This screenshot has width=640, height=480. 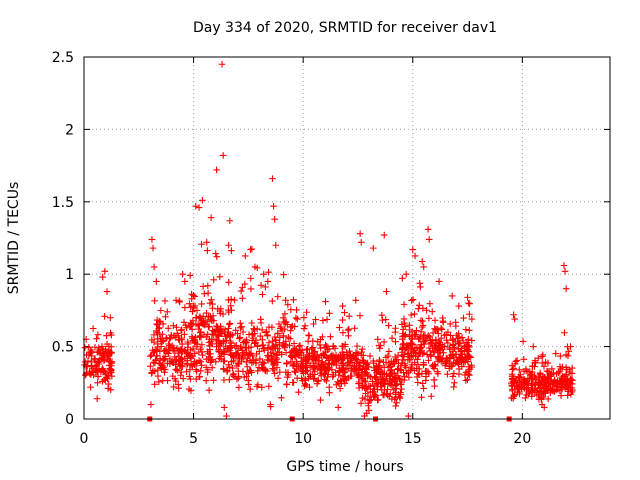 What do you see at coordinates (344, 467) in the screenshot?
I see `x-axis-label: GPS time / hours` at bounding box center [344, 467].